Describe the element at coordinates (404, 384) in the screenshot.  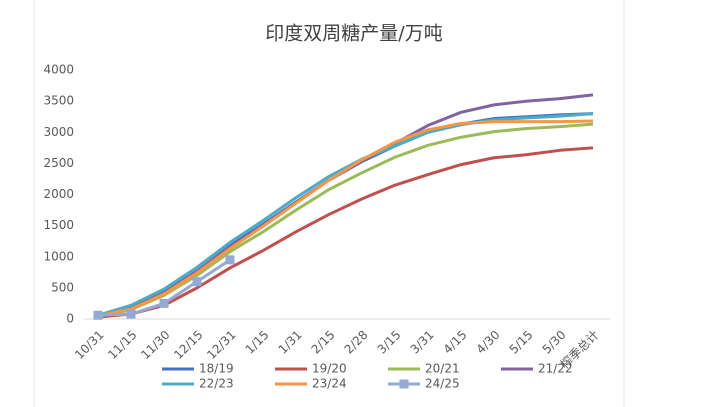
I see `legend-marker` at that location.